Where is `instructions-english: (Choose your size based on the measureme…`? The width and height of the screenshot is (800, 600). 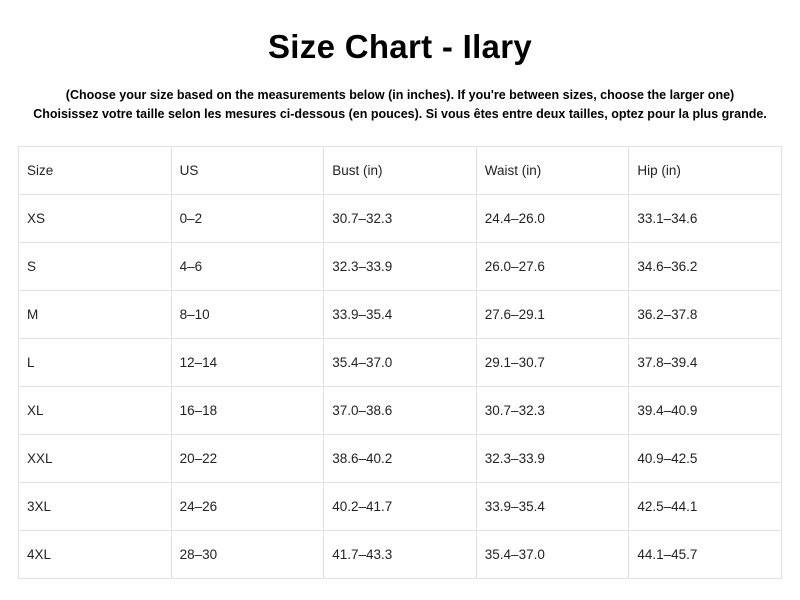 instructions-english: (Choose your size based on the measureme… is located at coordinates (400, 95).